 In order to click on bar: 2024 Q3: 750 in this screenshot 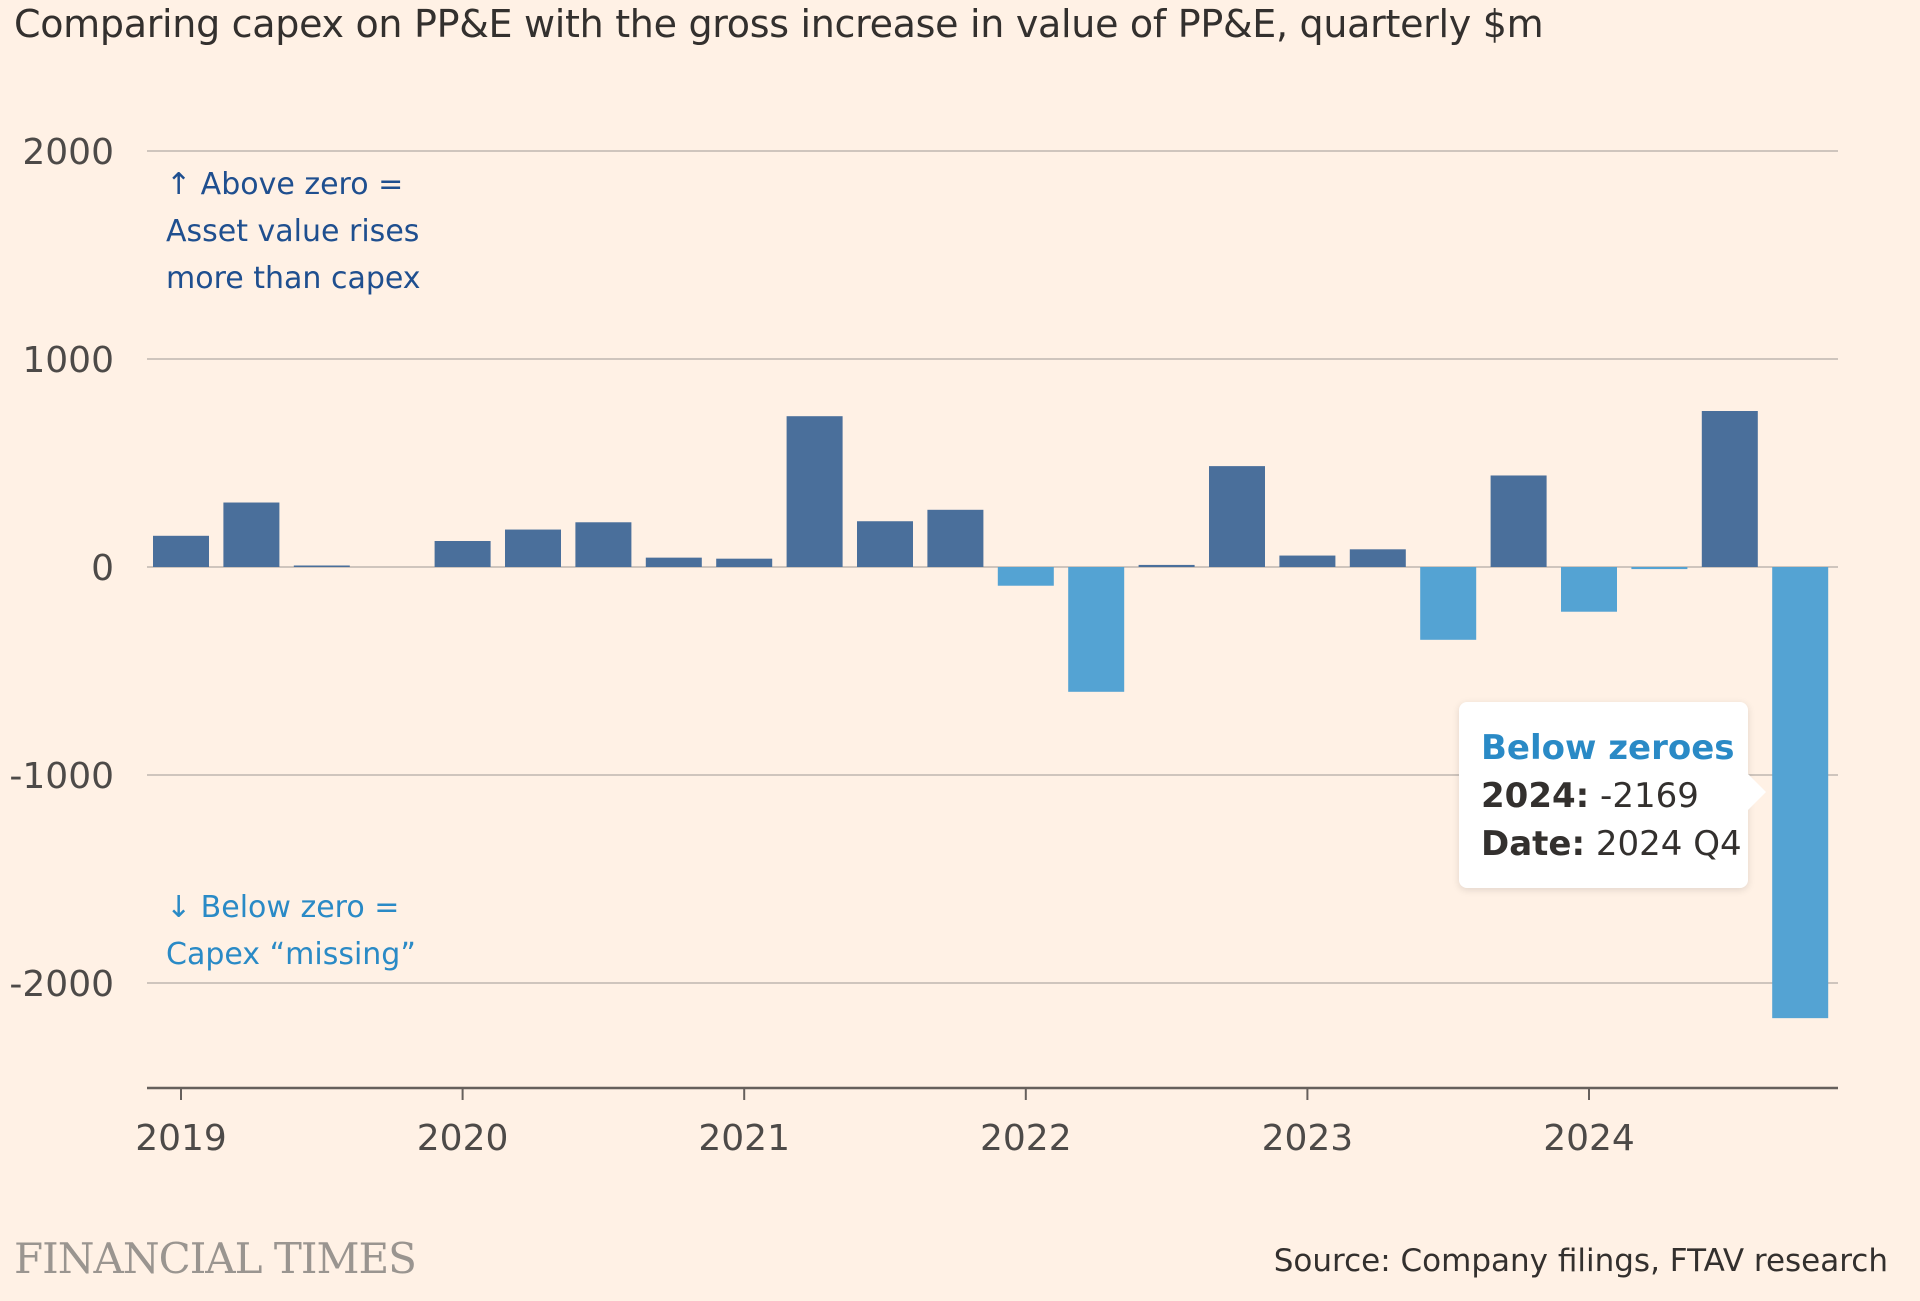, I will do `click(1729, 489)`.